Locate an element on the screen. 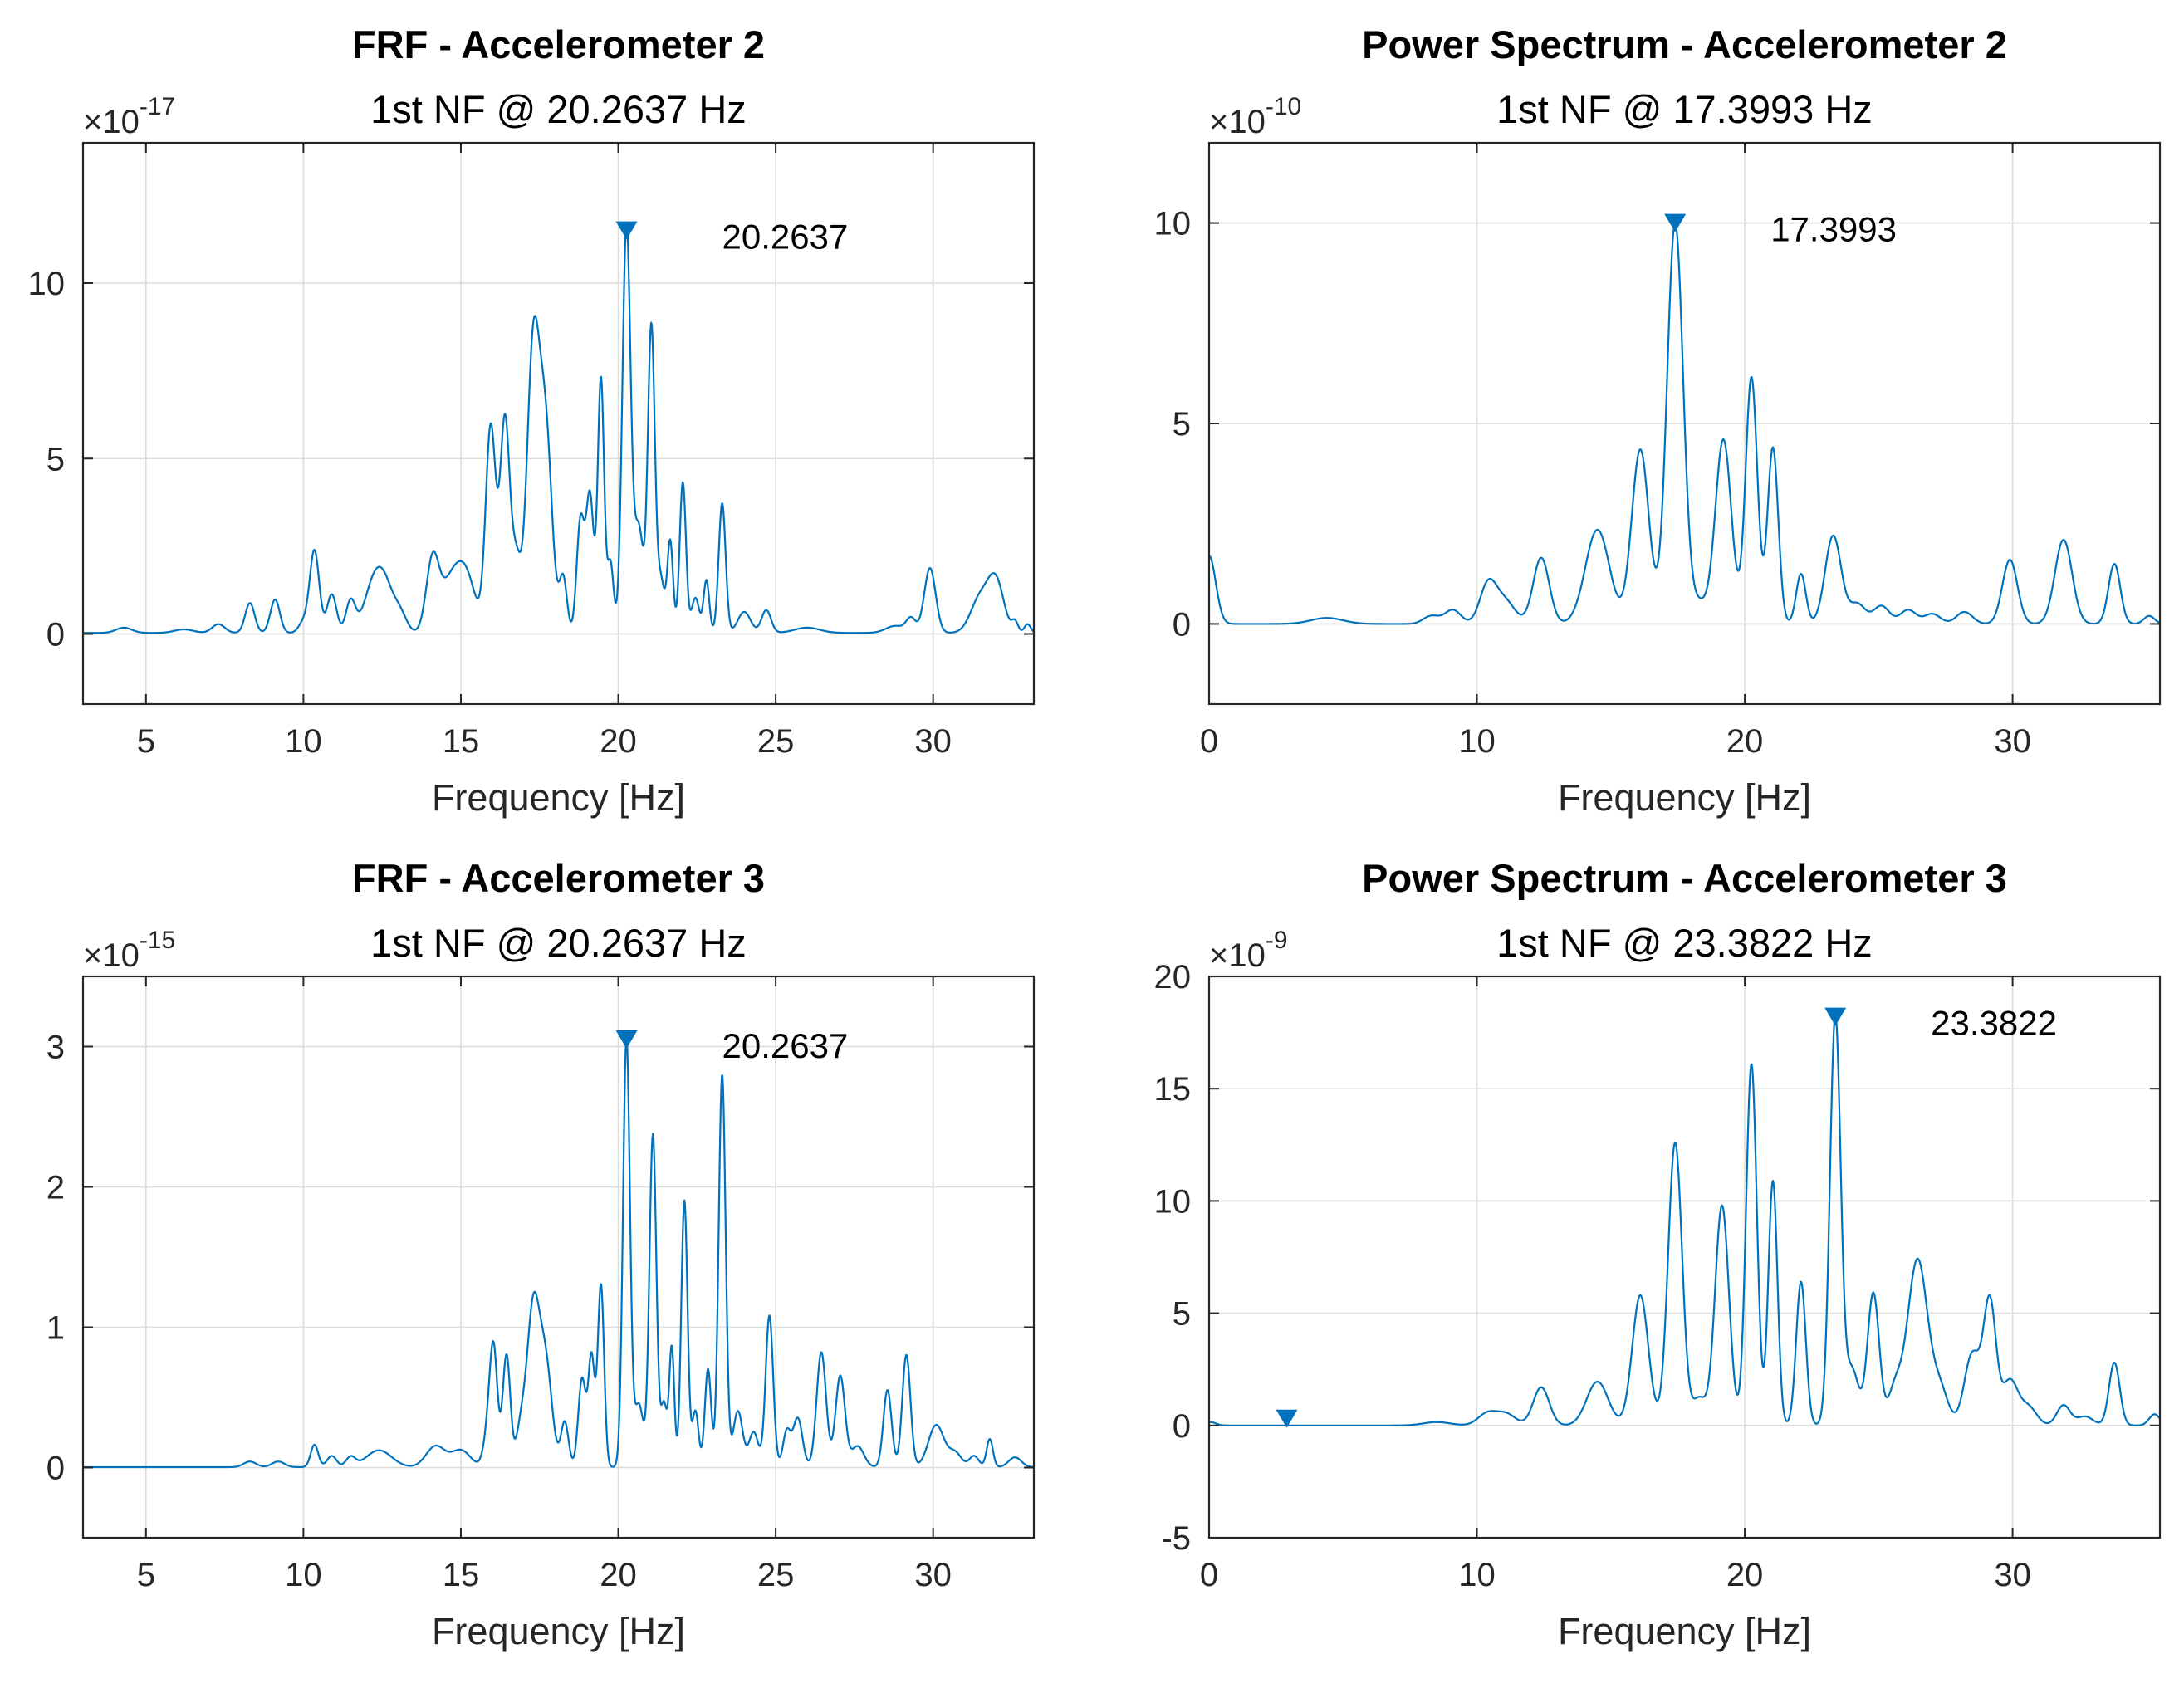 This screenshot has height=1688, width=2184. secondary-marker is located at coordinates (1287, 1418).